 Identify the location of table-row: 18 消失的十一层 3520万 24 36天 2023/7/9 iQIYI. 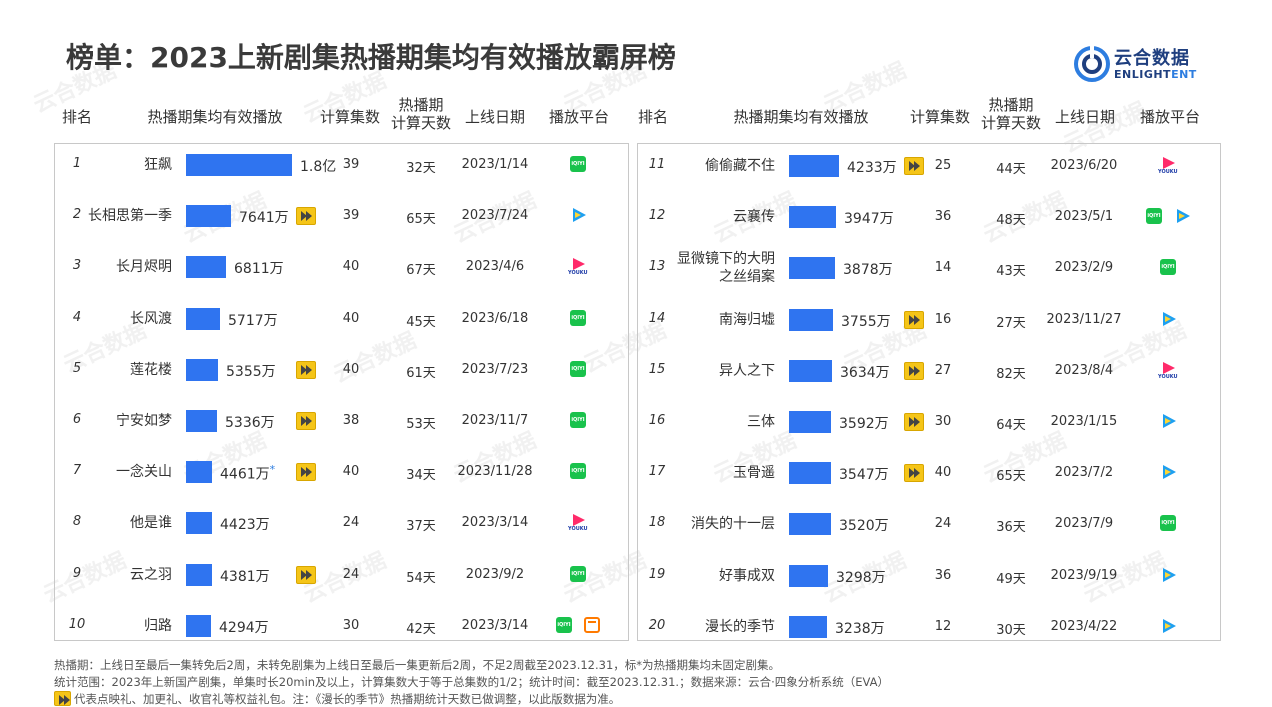
(636, 525).